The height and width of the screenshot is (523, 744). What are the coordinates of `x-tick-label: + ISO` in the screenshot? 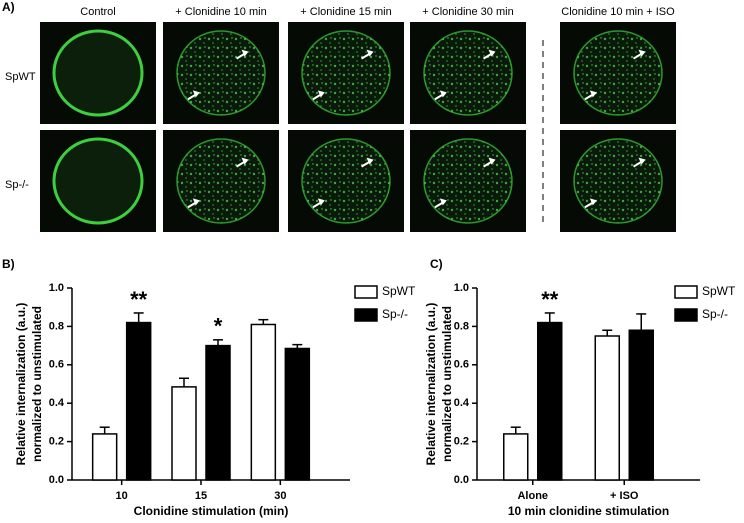 It's located at (624, 496).